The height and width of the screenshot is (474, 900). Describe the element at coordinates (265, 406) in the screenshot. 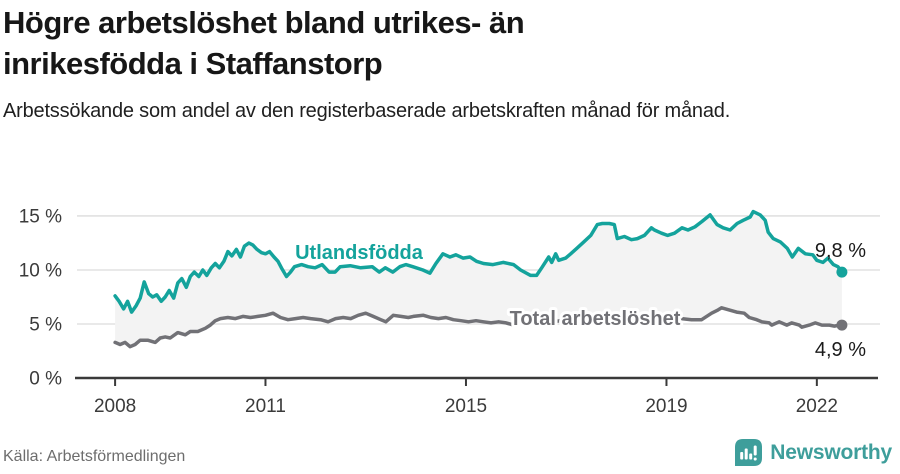

I see `x-tick-label: 2011` at that location.